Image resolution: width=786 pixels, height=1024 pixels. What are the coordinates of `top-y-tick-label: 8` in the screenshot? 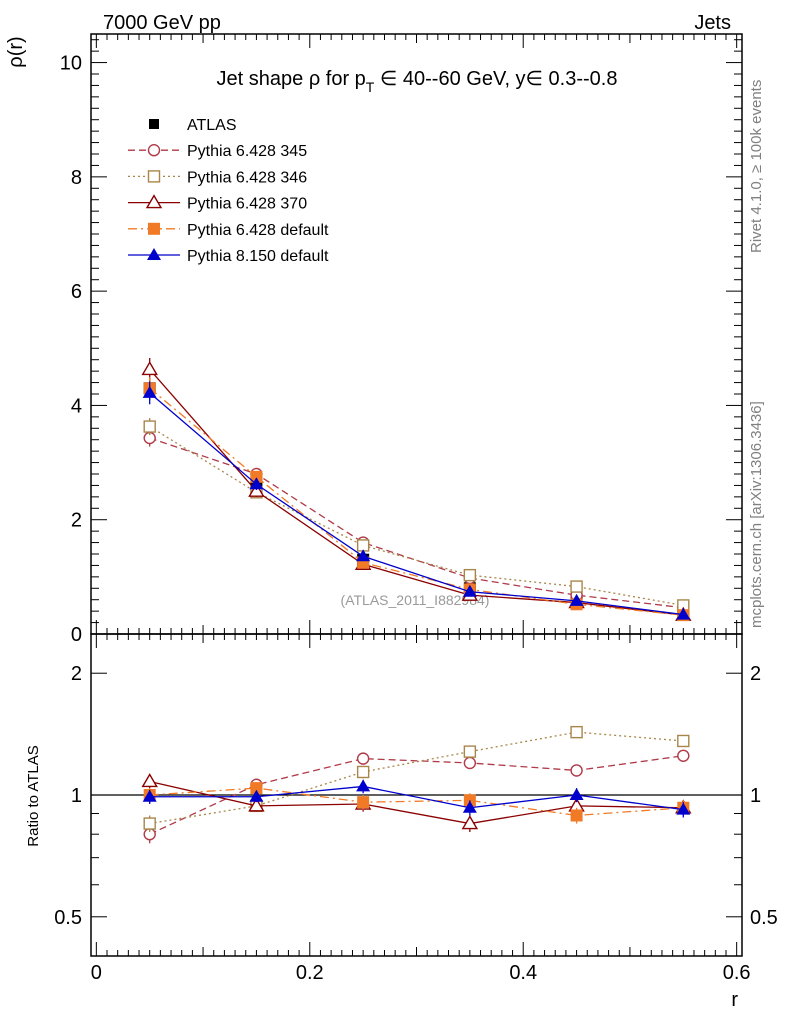 It's located at (76, 178).